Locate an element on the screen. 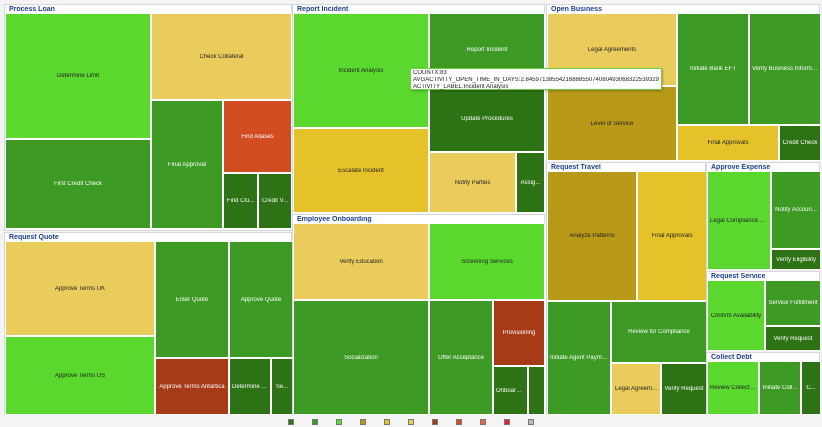  tile-label: Enter Quote is located at coordinates (192, 299).